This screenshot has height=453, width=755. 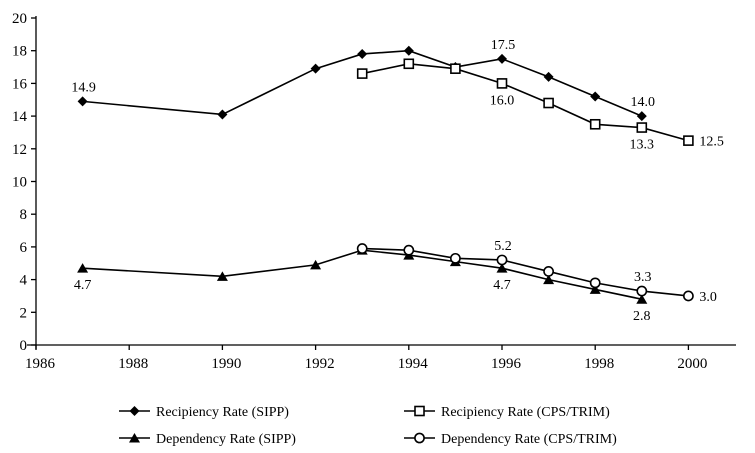 I want to click on series-4: 5.2 3.3 3.0, so click(x=536, y=272).